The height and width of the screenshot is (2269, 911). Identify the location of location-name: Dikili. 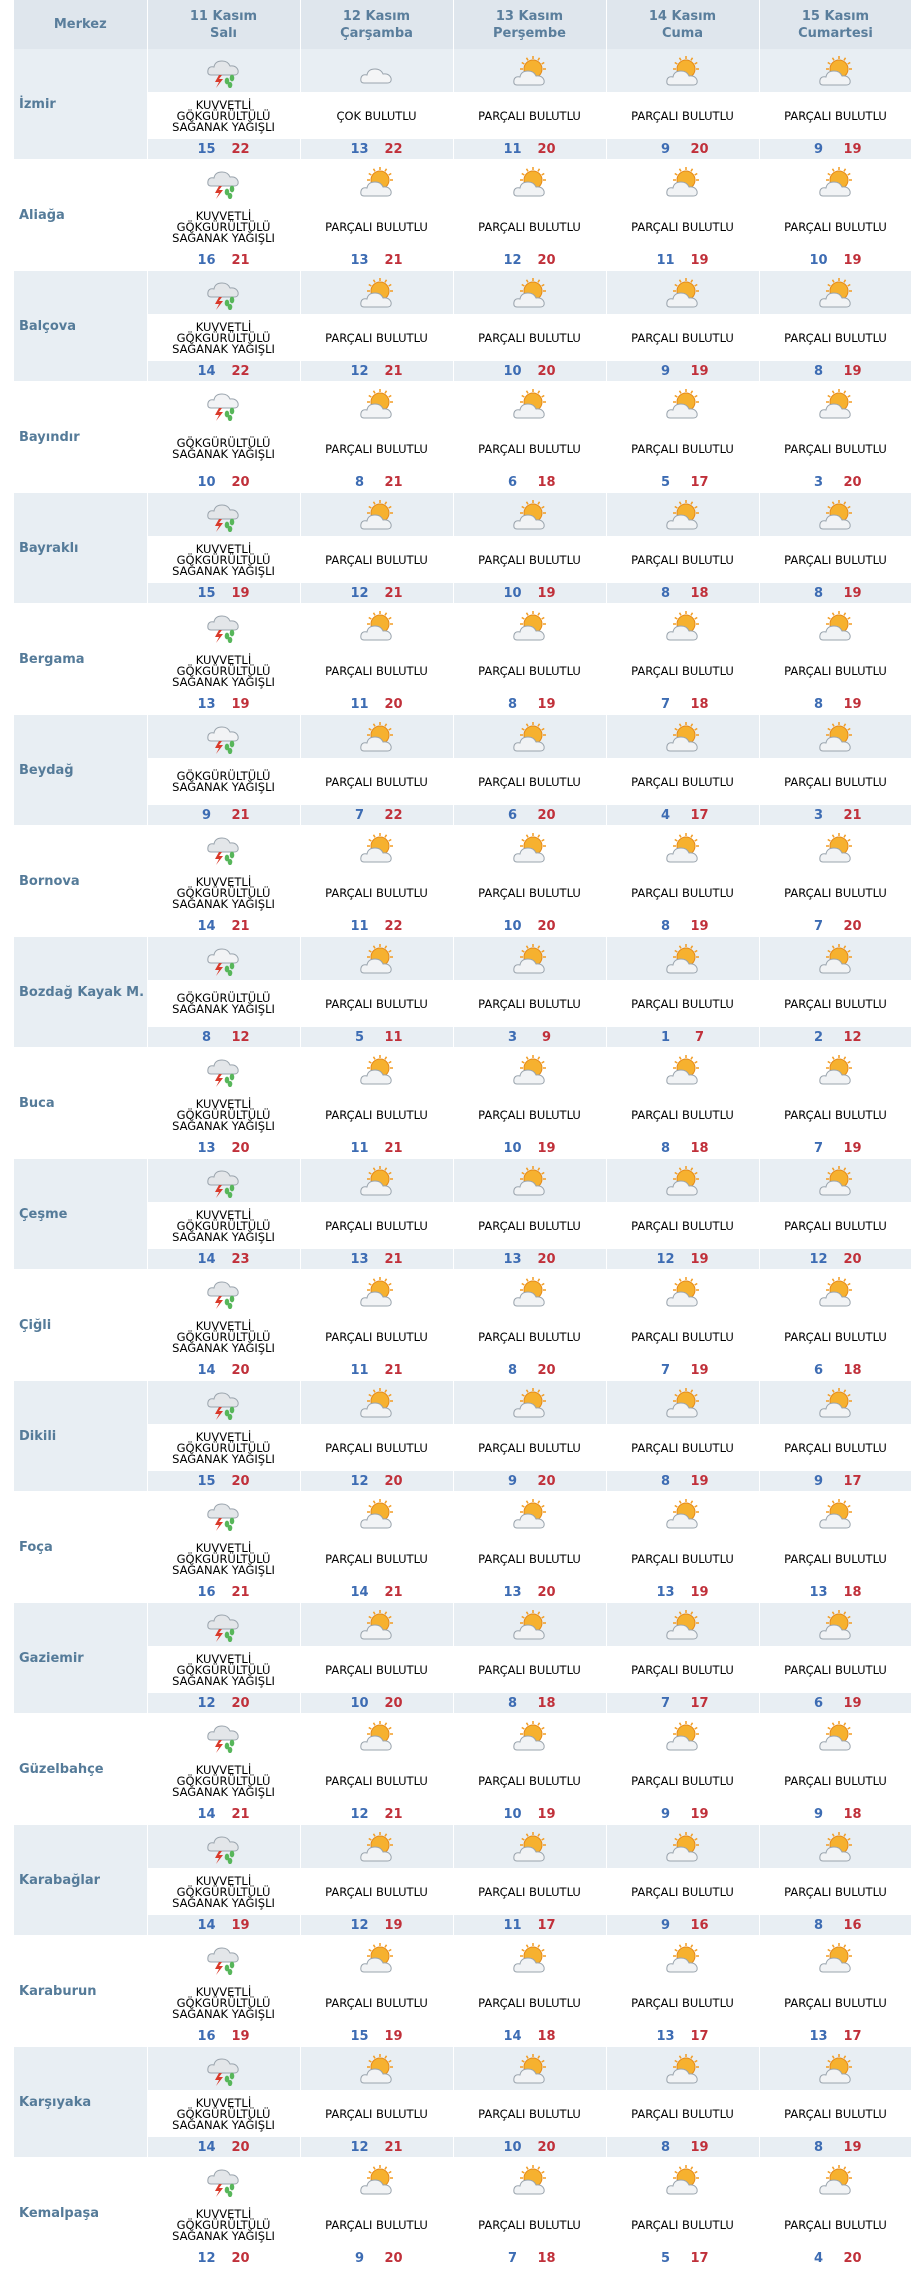
(80, 1436).